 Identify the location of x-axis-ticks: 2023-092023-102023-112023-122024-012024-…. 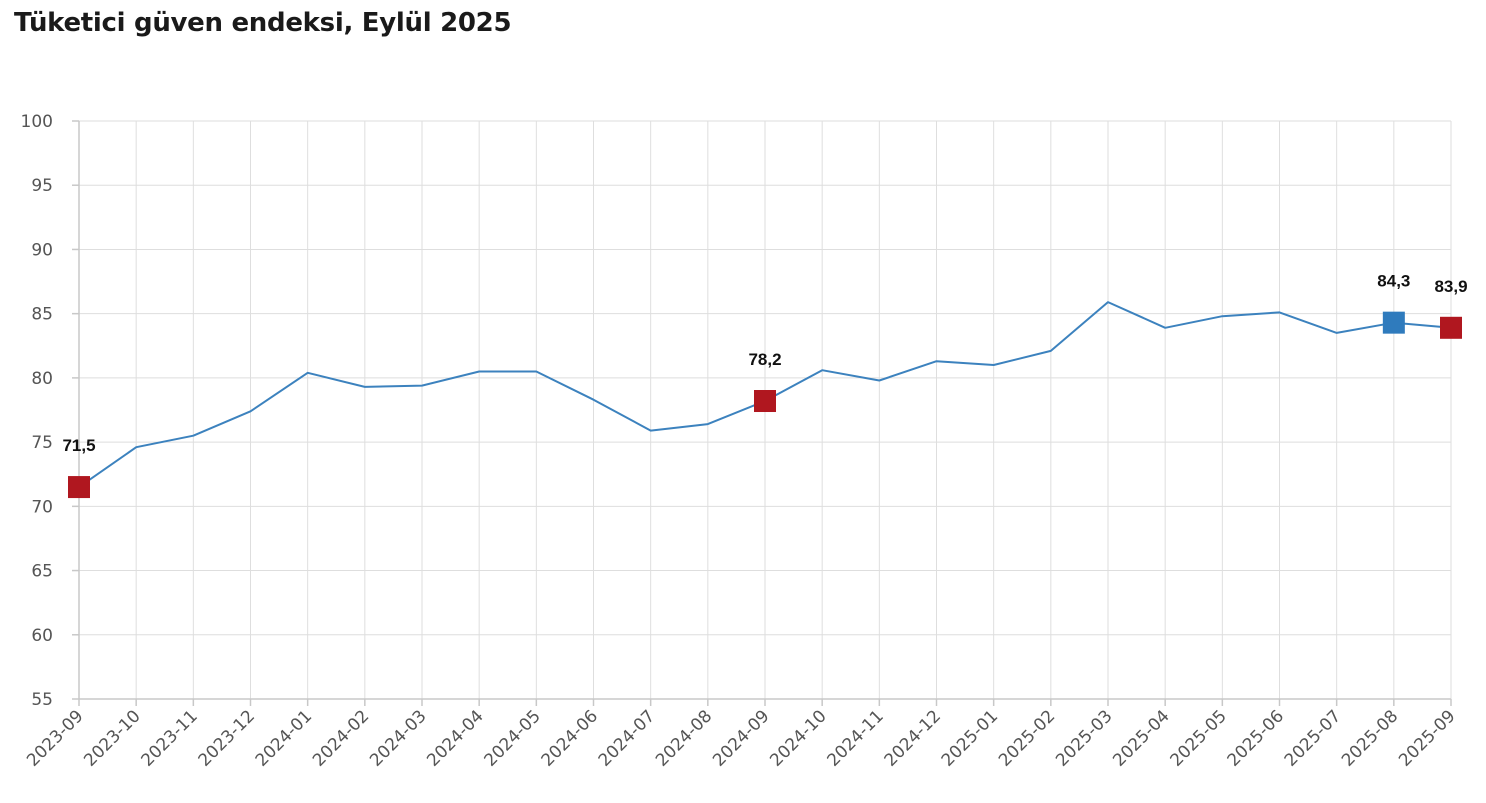
(741, 738).